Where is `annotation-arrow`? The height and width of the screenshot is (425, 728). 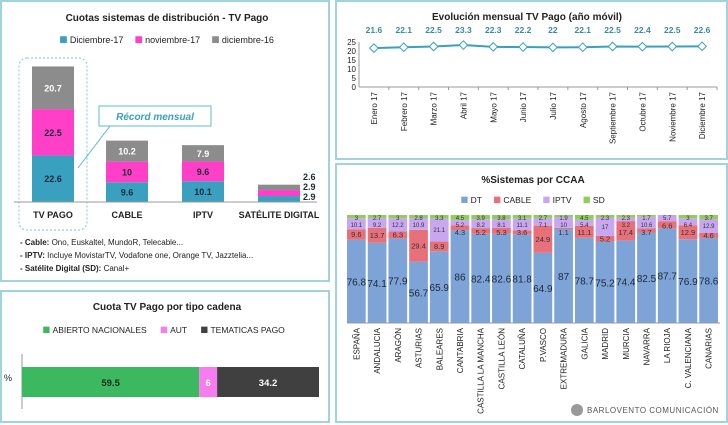 annotation-arrow is located at coordinates (94, 147).